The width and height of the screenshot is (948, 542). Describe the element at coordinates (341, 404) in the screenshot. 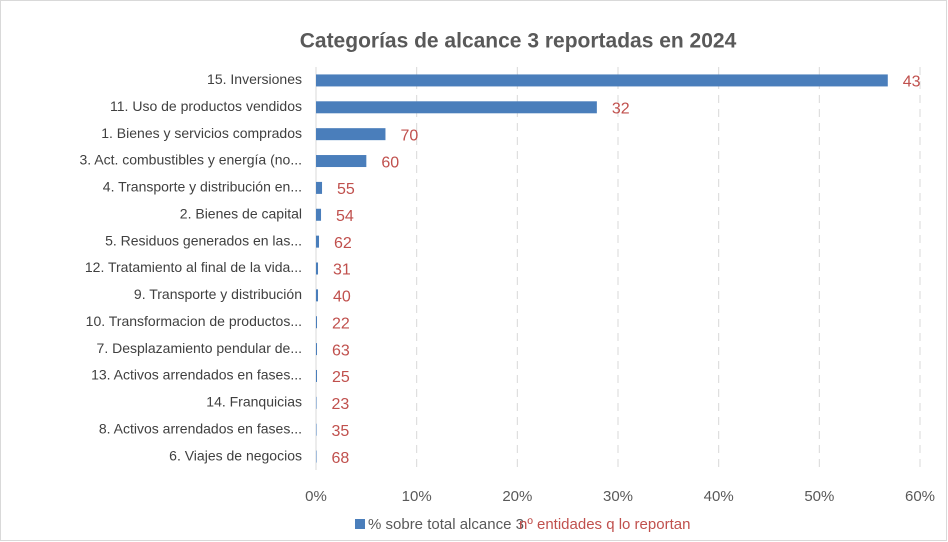

I see `data-label: 23` at that location.